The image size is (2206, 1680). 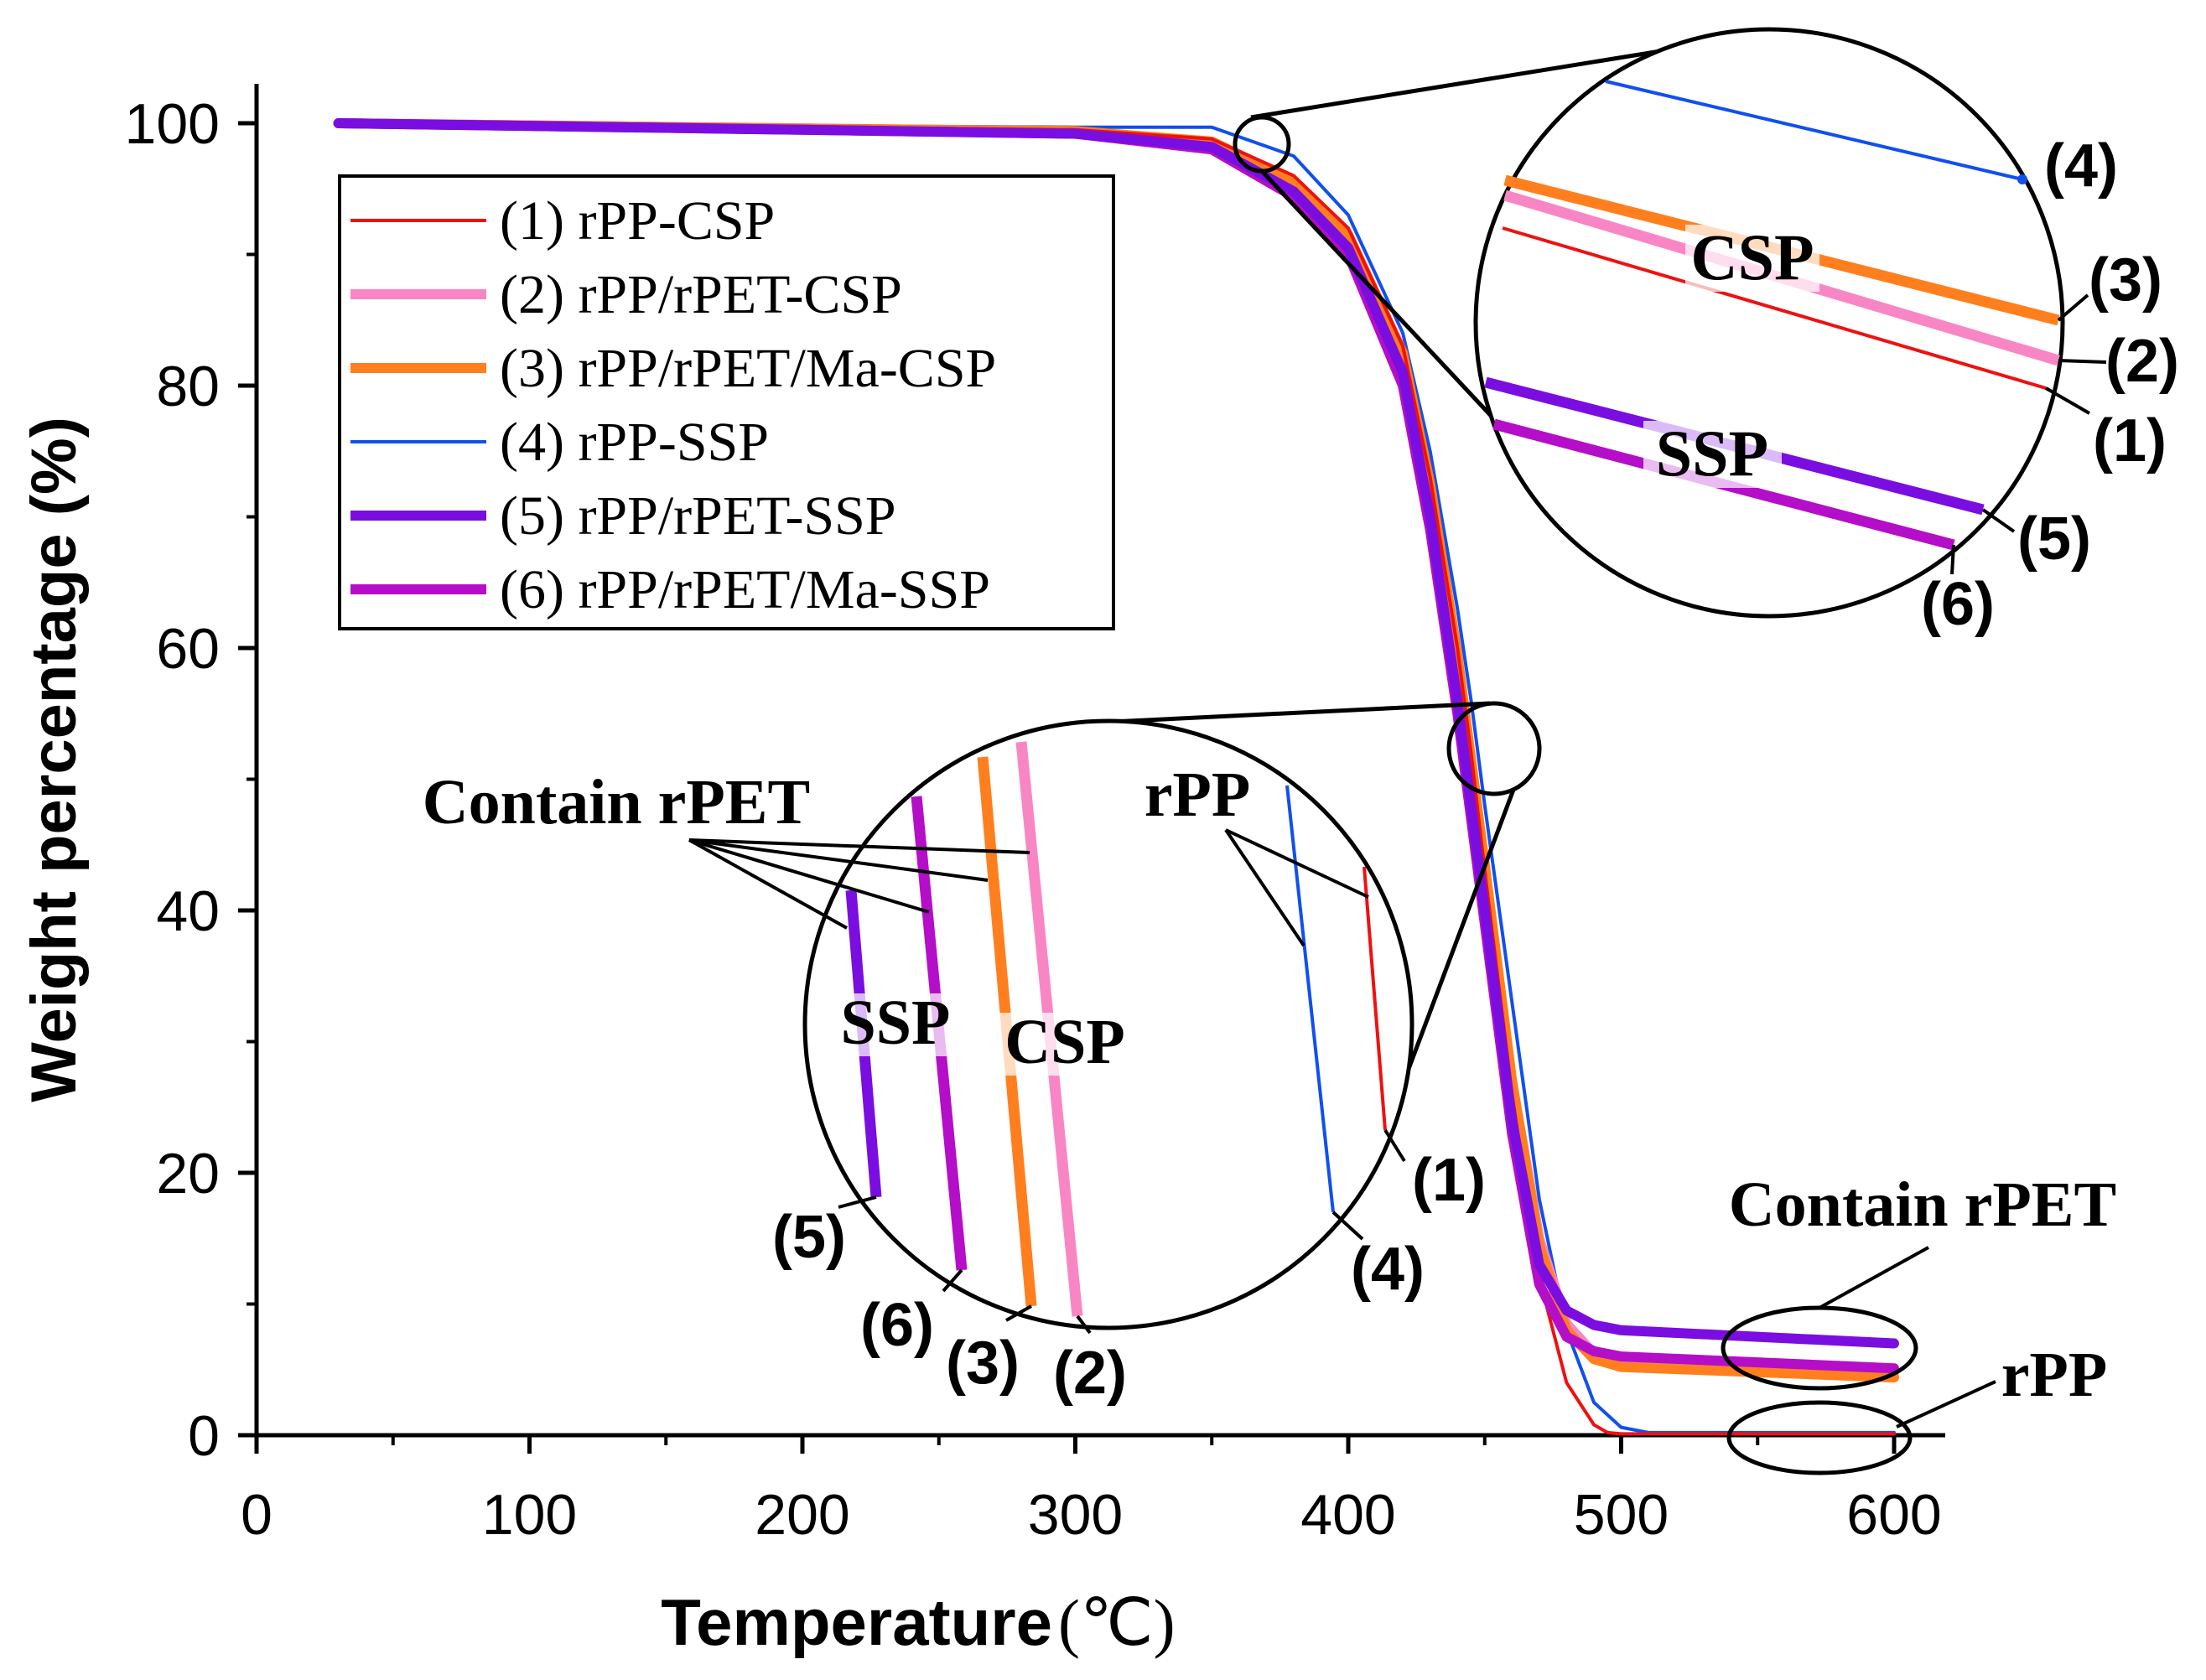 I want to click on inset-top-circle, so click(x=1769, y=323).